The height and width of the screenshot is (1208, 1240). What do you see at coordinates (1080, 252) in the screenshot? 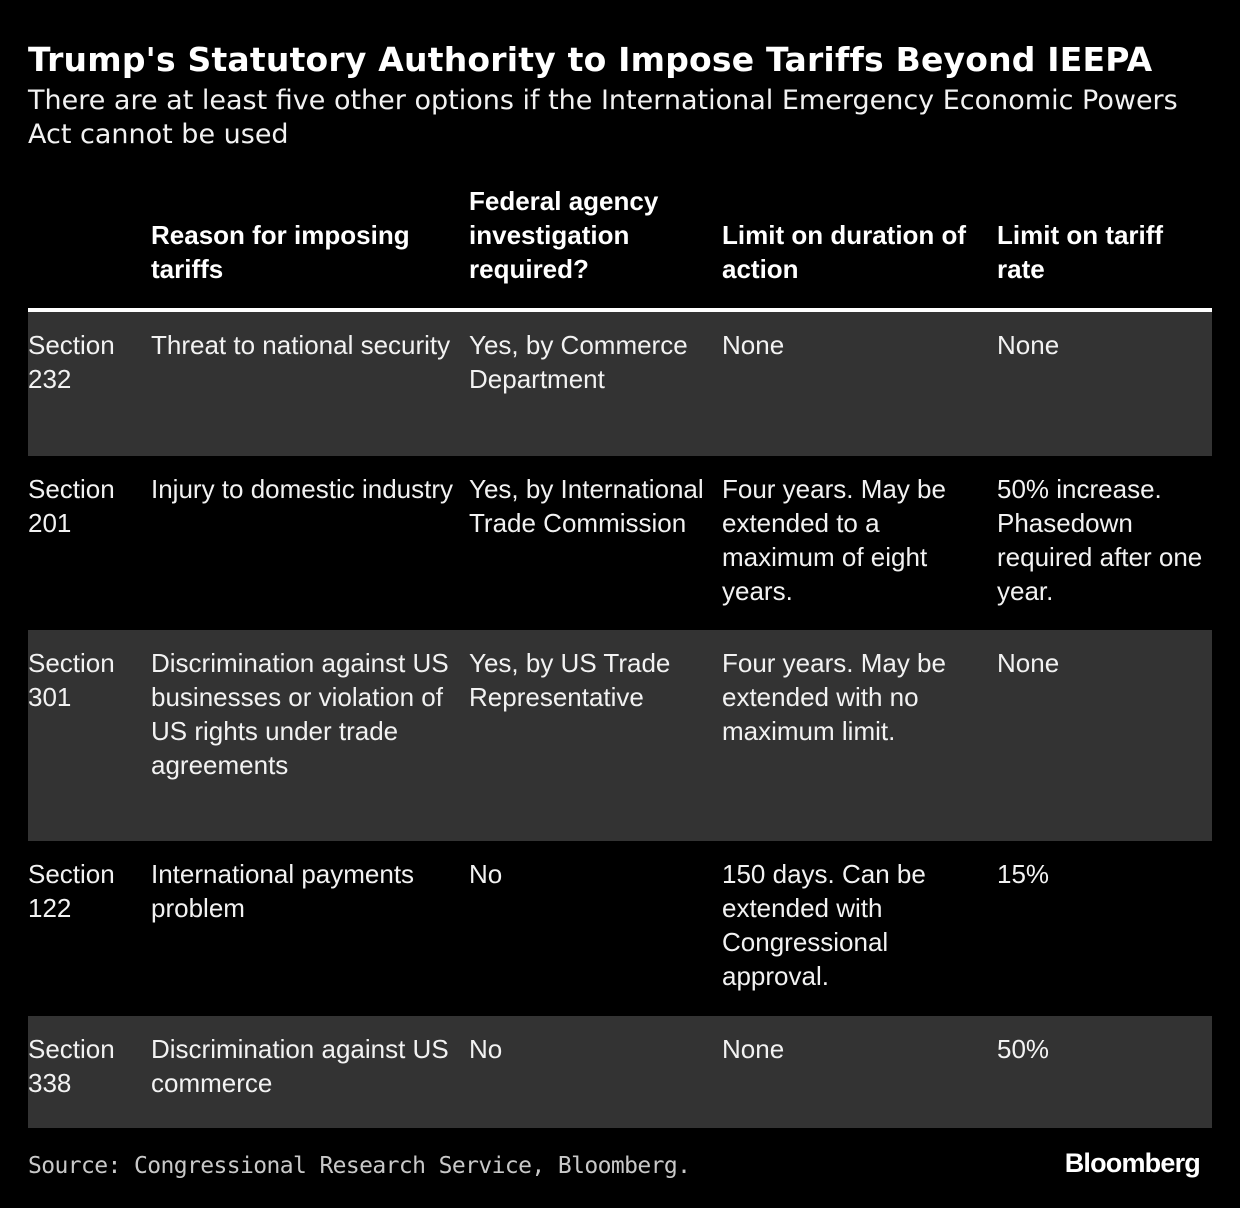
I see `column-header-rate: Limit on tariff rate` at bounding box center [1080, 252].